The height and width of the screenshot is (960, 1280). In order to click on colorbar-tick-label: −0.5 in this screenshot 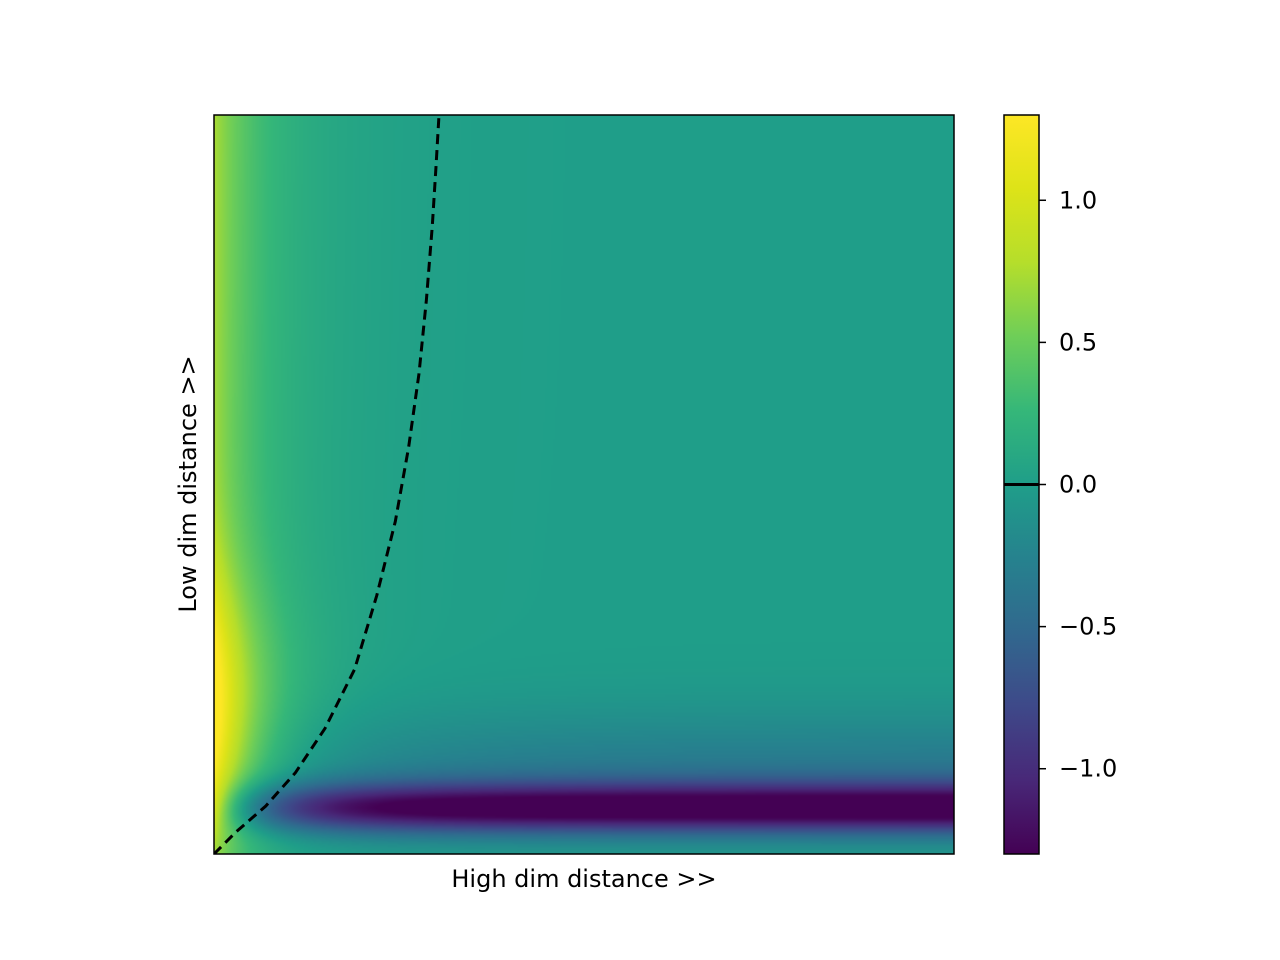, I will do `click(1088, 627)`.